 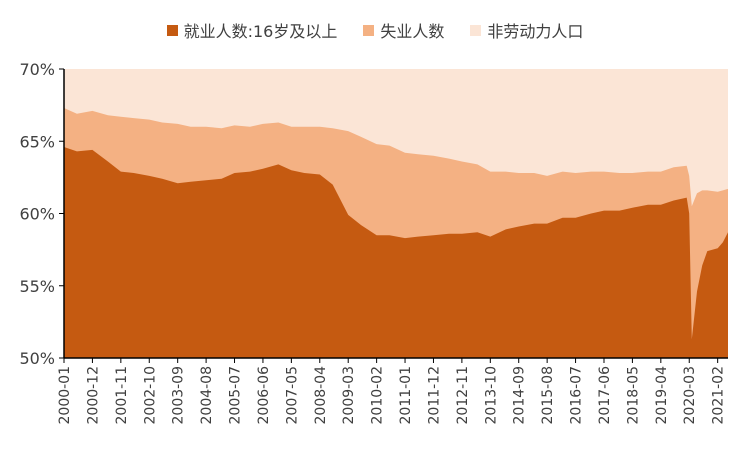 What do you see at coordinates (369, 30) in the screenshot?
I see `legend-swatch-unemployed` at bounding box center [369, 30].